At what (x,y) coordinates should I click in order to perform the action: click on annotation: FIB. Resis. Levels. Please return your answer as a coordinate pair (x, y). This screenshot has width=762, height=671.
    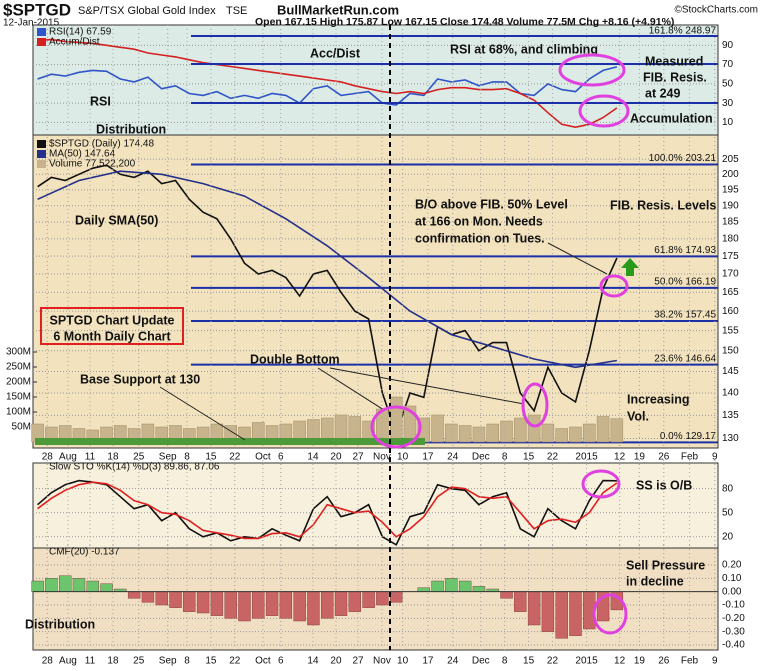
    Looking at the image, I should click on (663, 205).